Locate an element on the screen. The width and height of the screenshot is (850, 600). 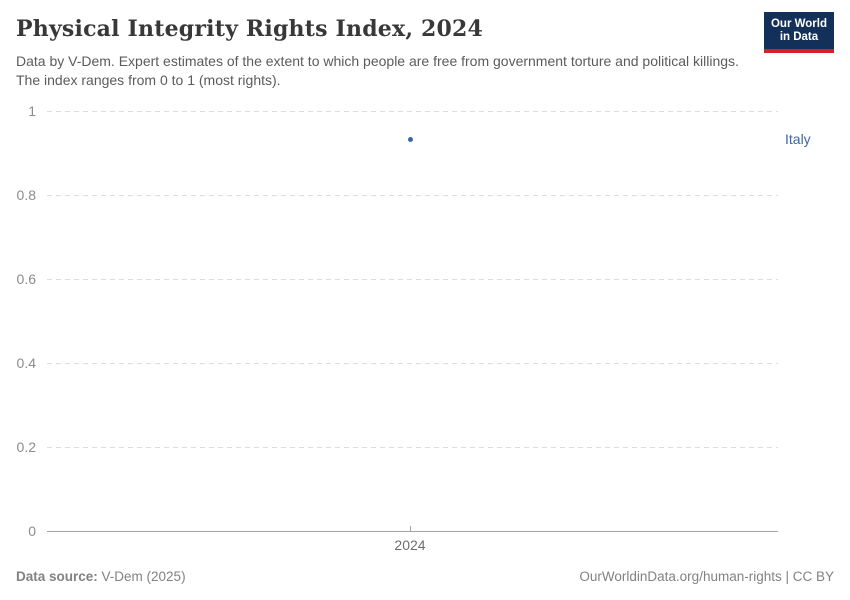
series-label-italy: Italy is located at coordinates (798, 139).